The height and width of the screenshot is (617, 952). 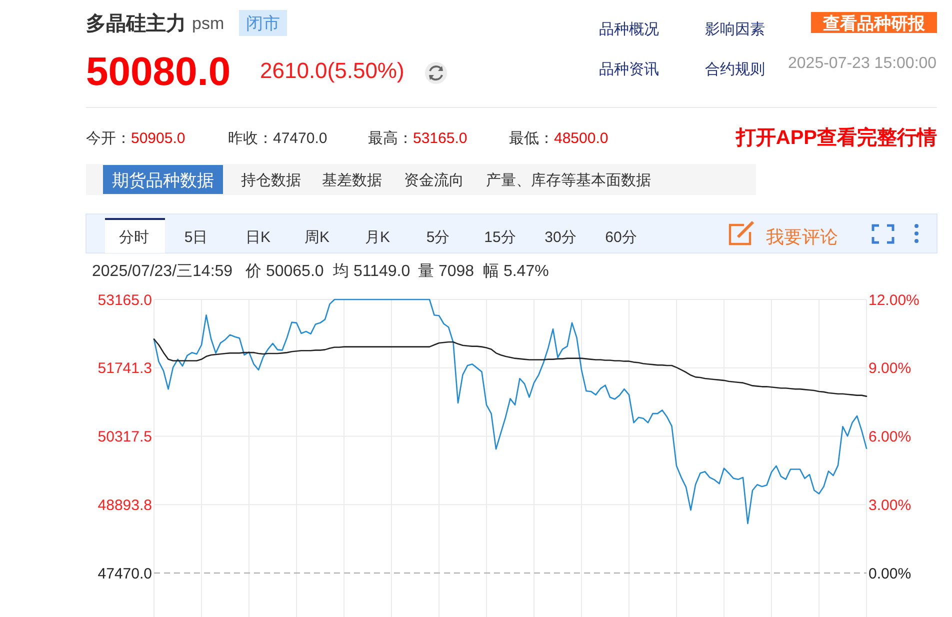 What do you see at coordinates (735, 29) in the screenshot?
I see `text: 影响因素` at bounding box center [735, 29].